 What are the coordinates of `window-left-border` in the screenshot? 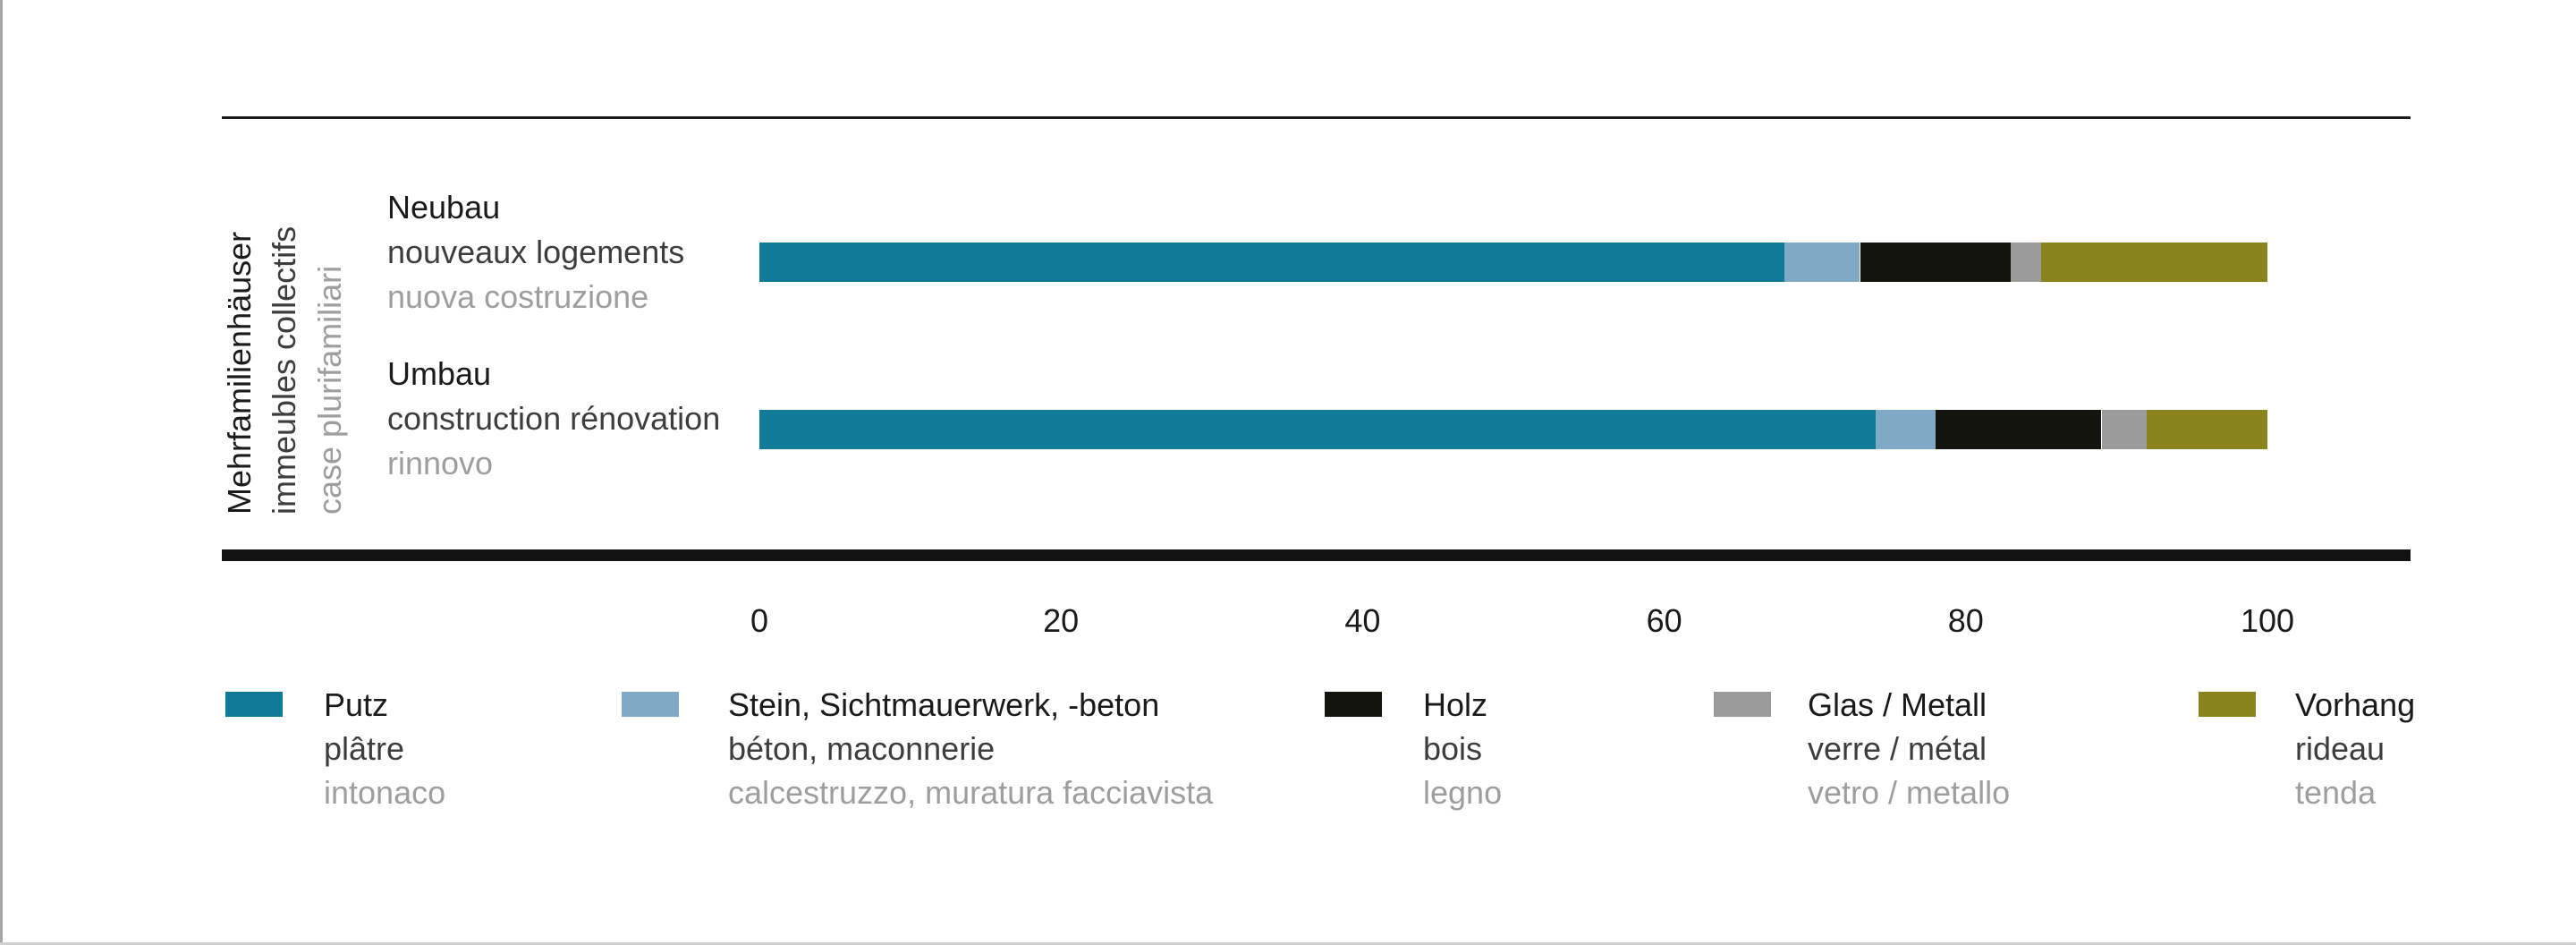 It's located at (1, 472).